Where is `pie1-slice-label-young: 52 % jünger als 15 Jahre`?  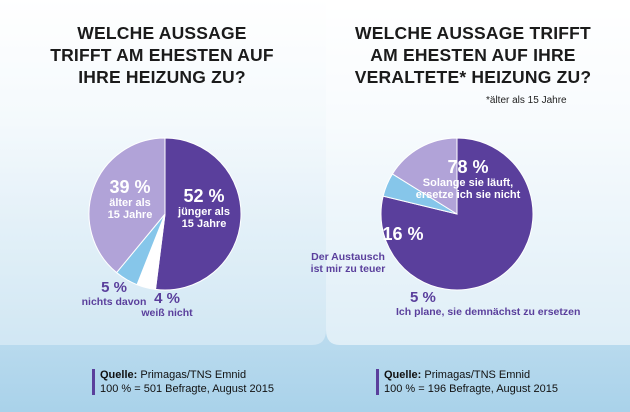 pie1-slice-label-young: 52 % jünger als 15 Jahre is located at coordinates (204, 208).